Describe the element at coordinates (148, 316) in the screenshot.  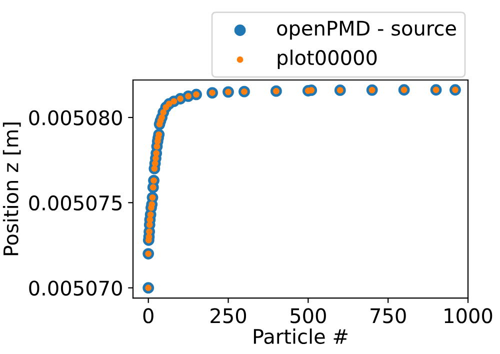
I see `x-tick-label: 0` at that location.